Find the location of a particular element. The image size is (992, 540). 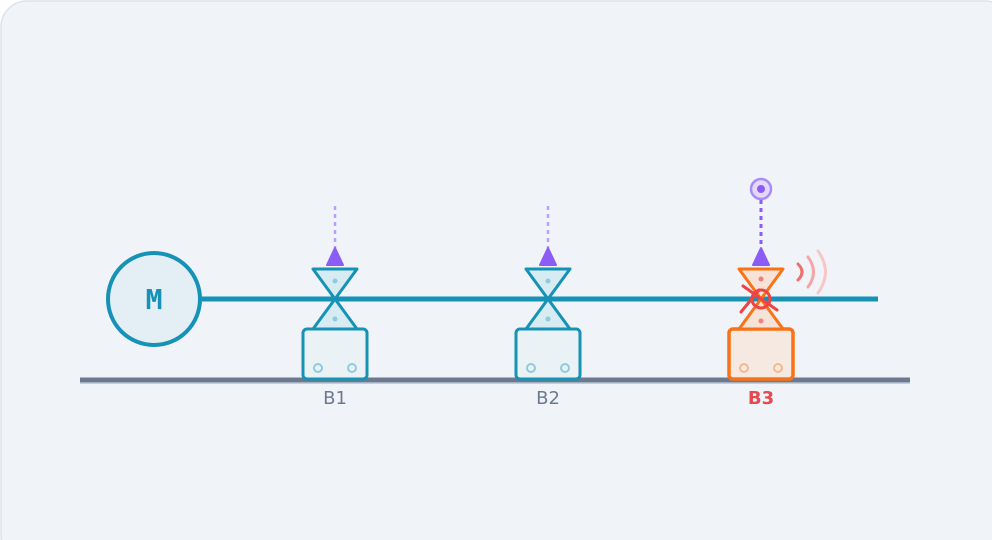

motor-label: M is located at coordinates (154, 299).